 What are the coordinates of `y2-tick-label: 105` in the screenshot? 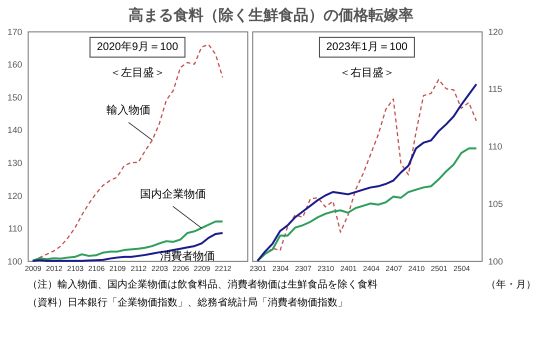 It's located at (495, 203).